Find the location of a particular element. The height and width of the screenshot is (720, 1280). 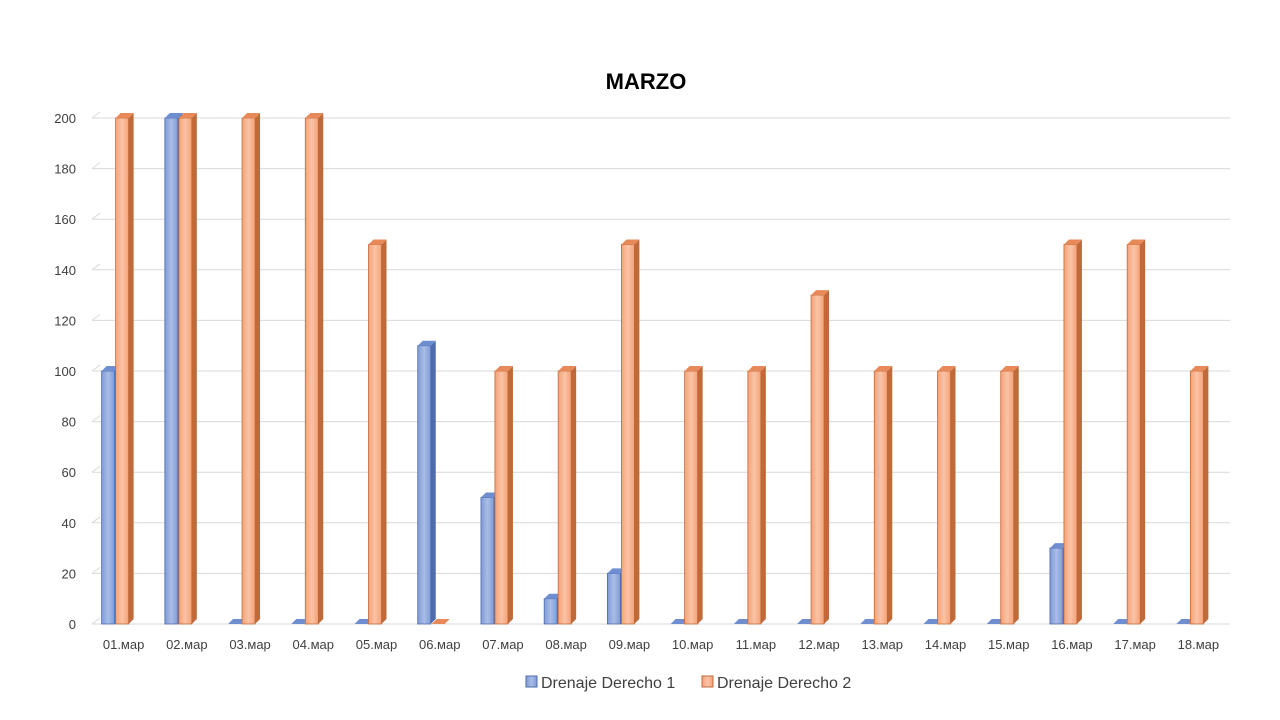

x-tick-label: 15.мар is located at coordinates (1008, 644).